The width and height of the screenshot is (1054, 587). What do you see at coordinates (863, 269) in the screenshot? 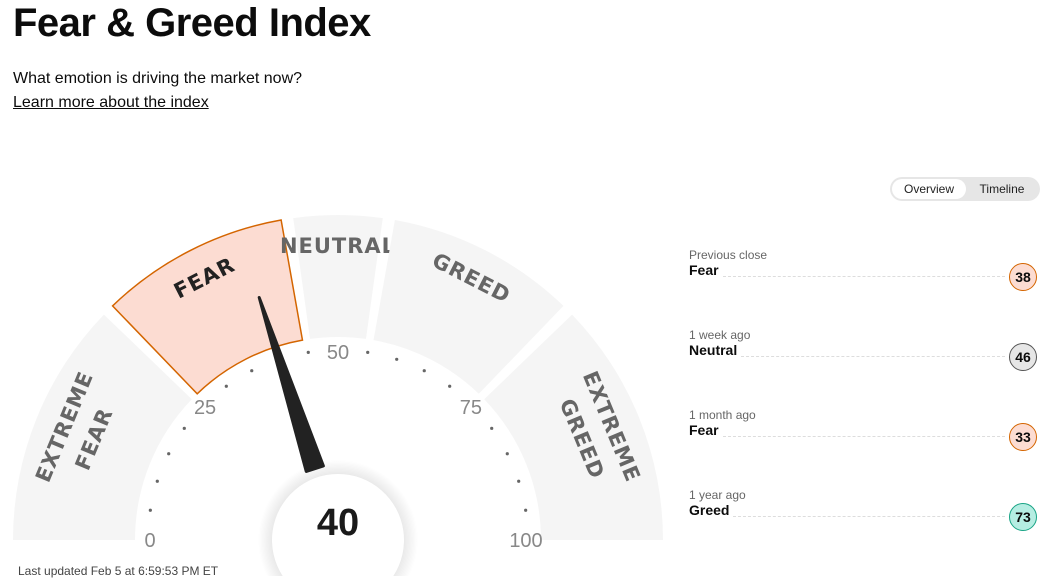
I see `history-item: Previous close Fear 38` at bounding box center [863, 269].